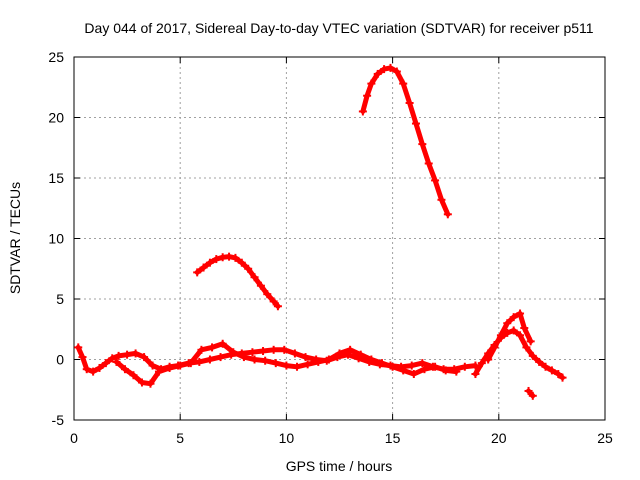 This screenshot has height=480, width=640. Describe the element at coordinates (56, 118) in the screenshot. I see `y-tick-label: 20` at that location.